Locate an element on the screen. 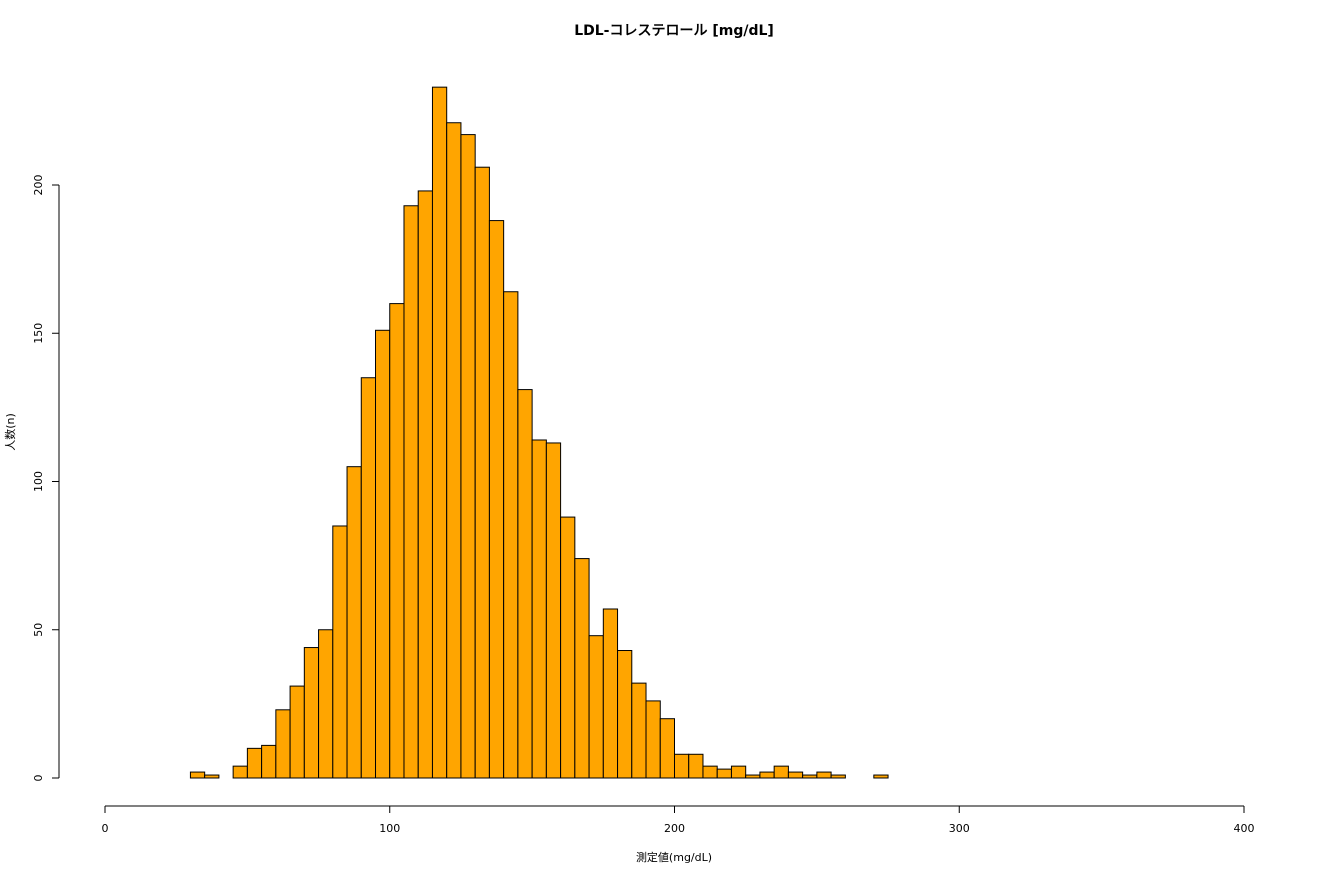 The image size is (1320, 880). x-axis-label: 測定値(mg/dL) is located at coordinates (674, 857).